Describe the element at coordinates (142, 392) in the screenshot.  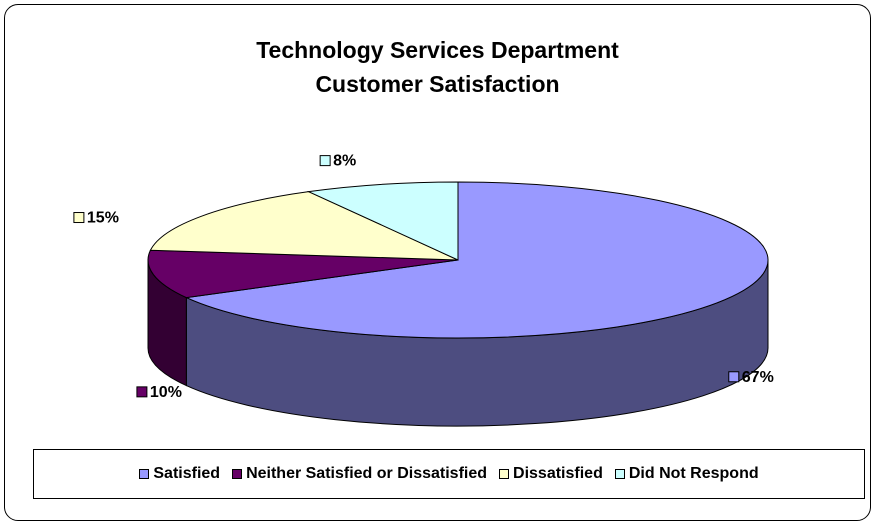
I see `pie-label-swatch-neither` at that location.